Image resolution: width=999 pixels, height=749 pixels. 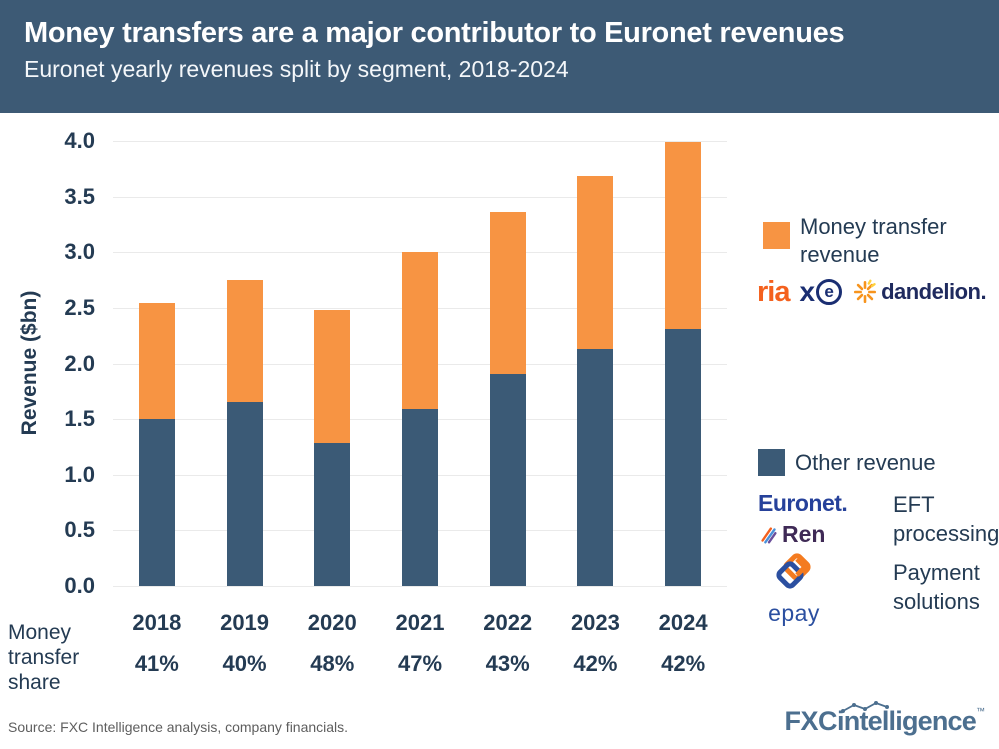 What do you see at coordinates (79, 474) in the screenshot?
I see `y-tick-1.0: 1.0` at bounding box center [79, 474].